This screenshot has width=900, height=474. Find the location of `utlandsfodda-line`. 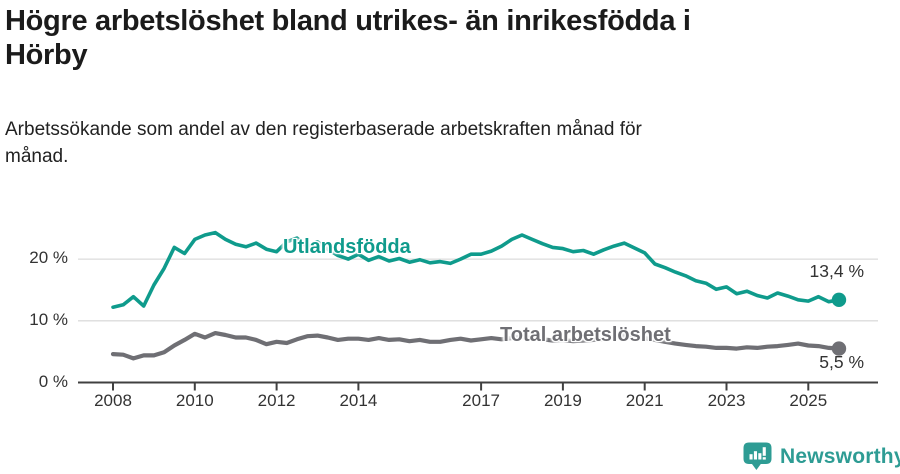

utlandsfodda-line is located at coordinates (476, 270).